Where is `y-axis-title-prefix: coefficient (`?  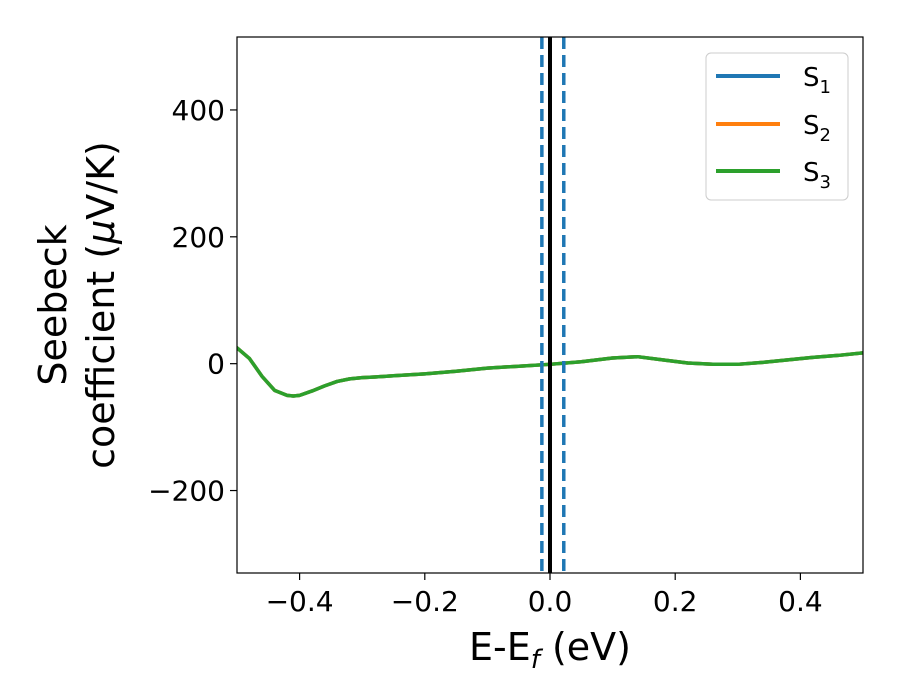
y-axis-title-prefix: coefficient ( is located at coordinates (101, 356).